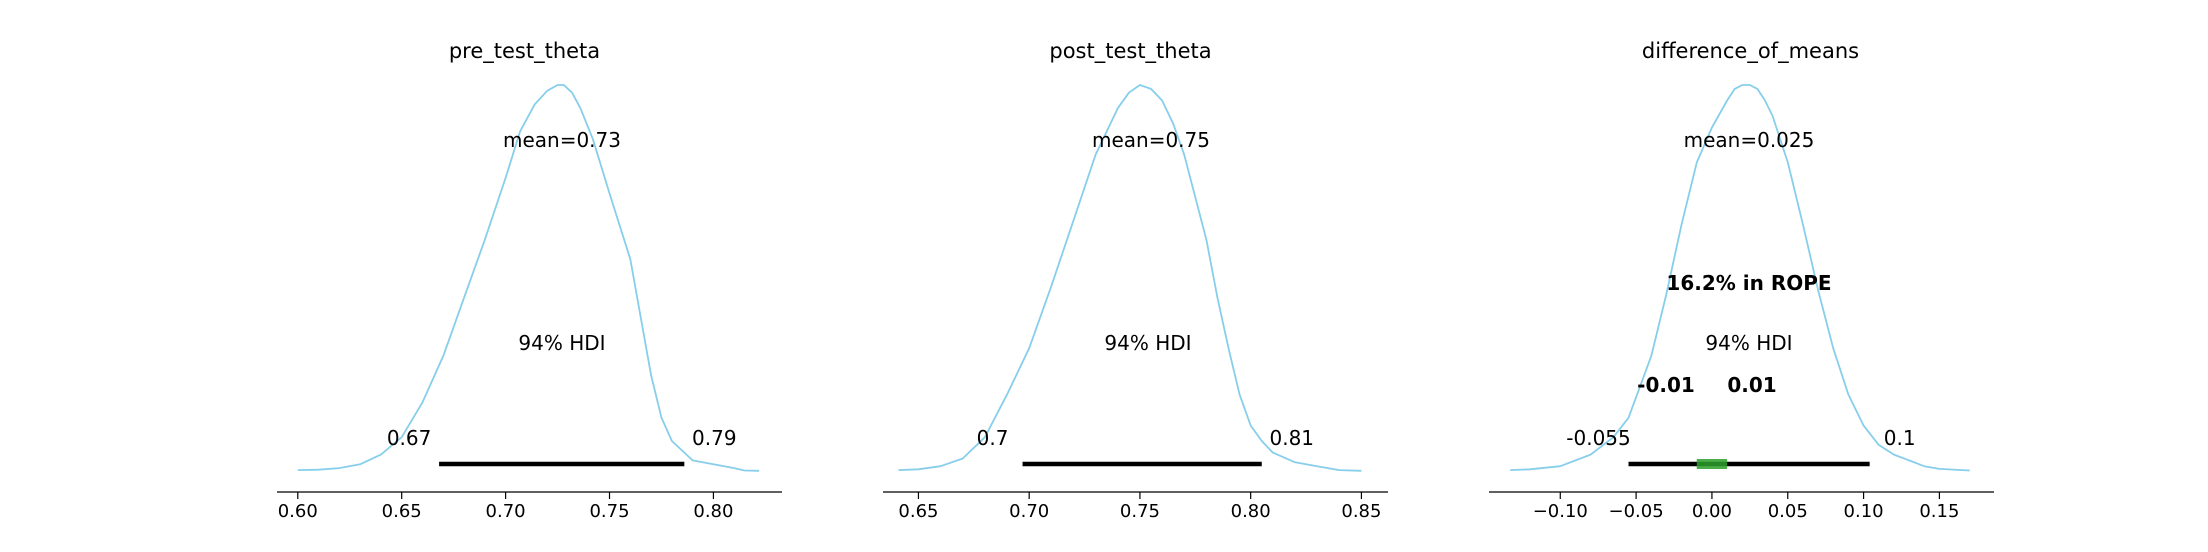 The height and width of the screenshot is (552, 2208). What do you see at coordinates (1939, 511) in the screenshot?
I see `x-tick-label: 0.15` at bounding box center [1939, 511].